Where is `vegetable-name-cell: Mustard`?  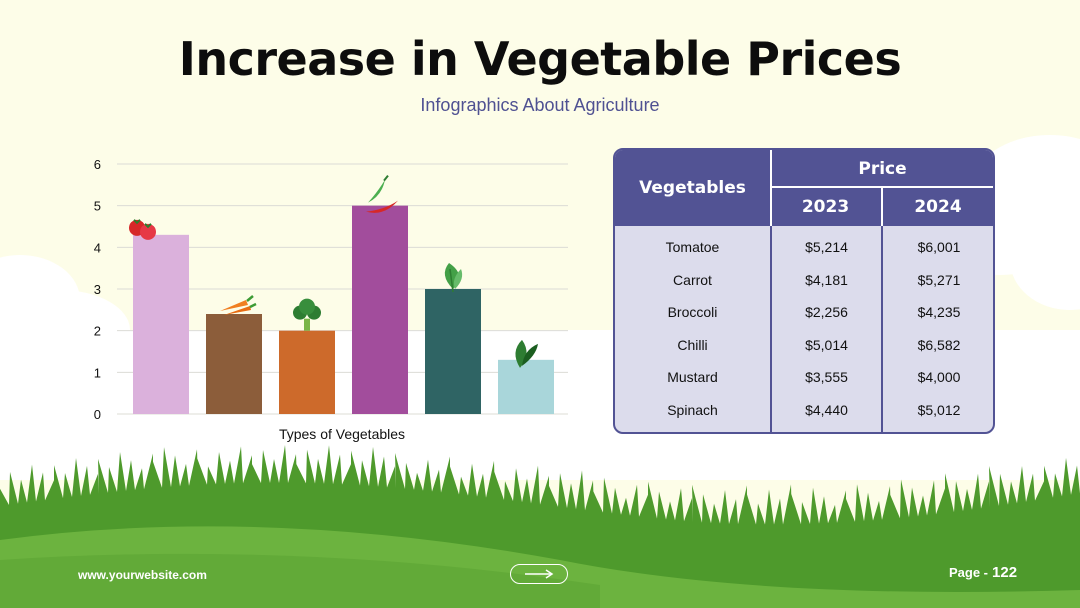
vegetable-name-cell: Mustard is located at coordinates (692, 377).